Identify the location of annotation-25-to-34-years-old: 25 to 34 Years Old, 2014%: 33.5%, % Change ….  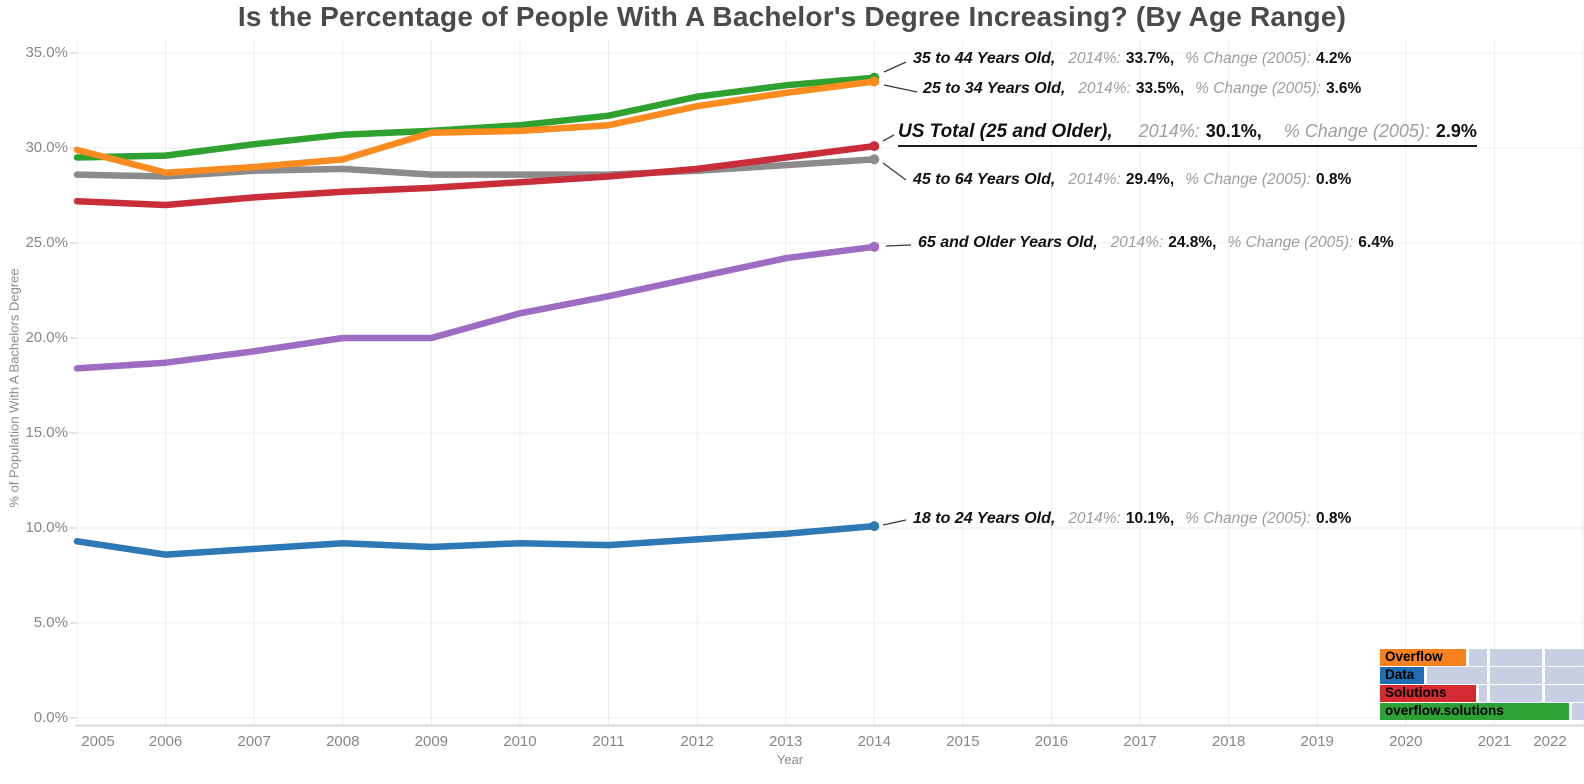
(1142, 89).